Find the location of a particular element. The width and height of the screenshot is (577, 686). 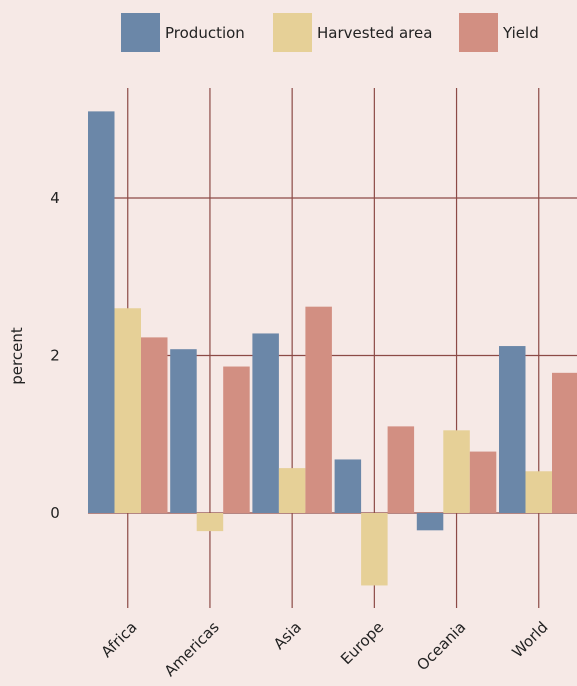

y-axis-label: percent is located at coordinates (17, 356).